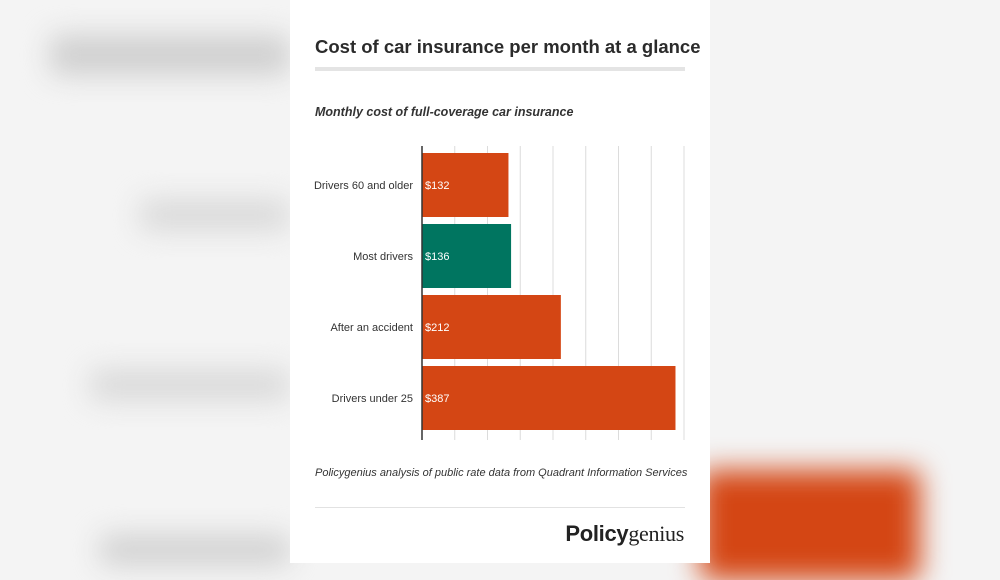  I want to click on footer-divider, so click(500, 507).